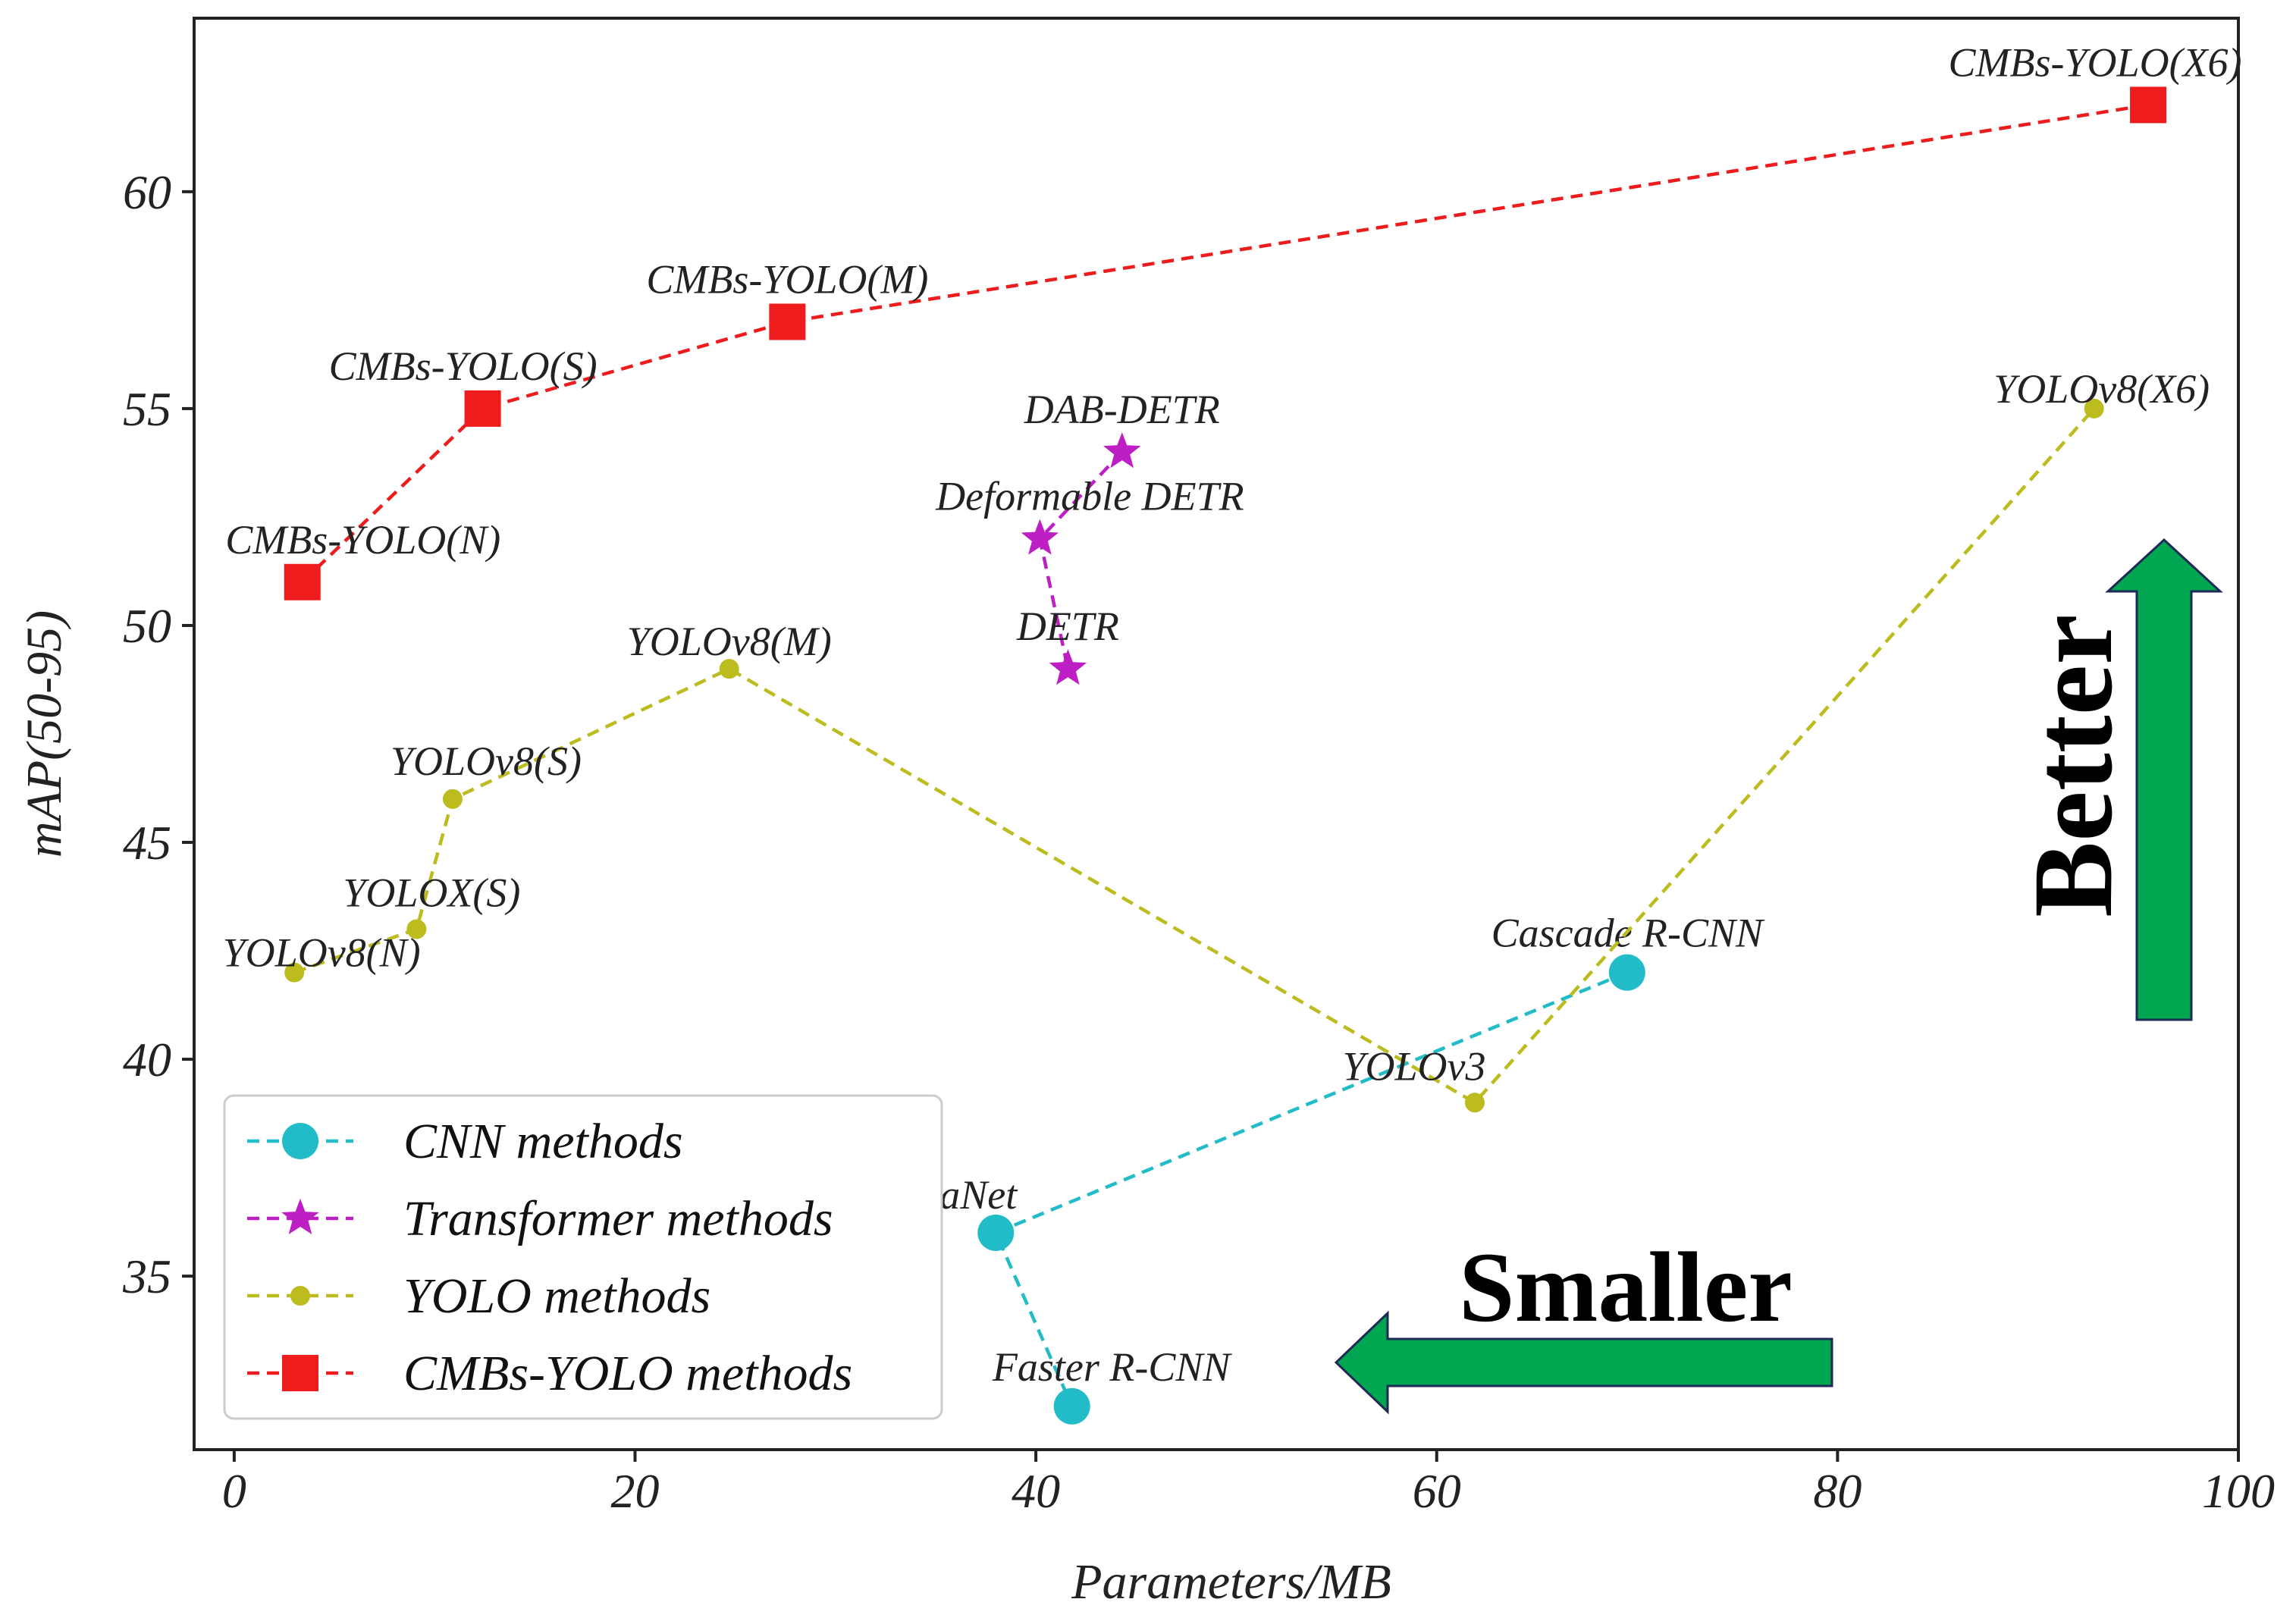 The image size is (2296, 1621). Describe the element at coordinates (618, 1218) in the screenshot. I see `legend-label: Transformer methods` at that location.